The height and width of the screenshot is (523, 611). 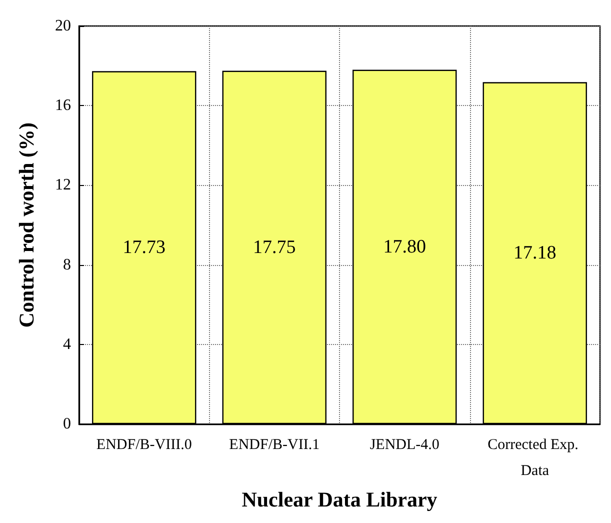 I want to click on data-label: 17.73, so click(x=144, y=247).